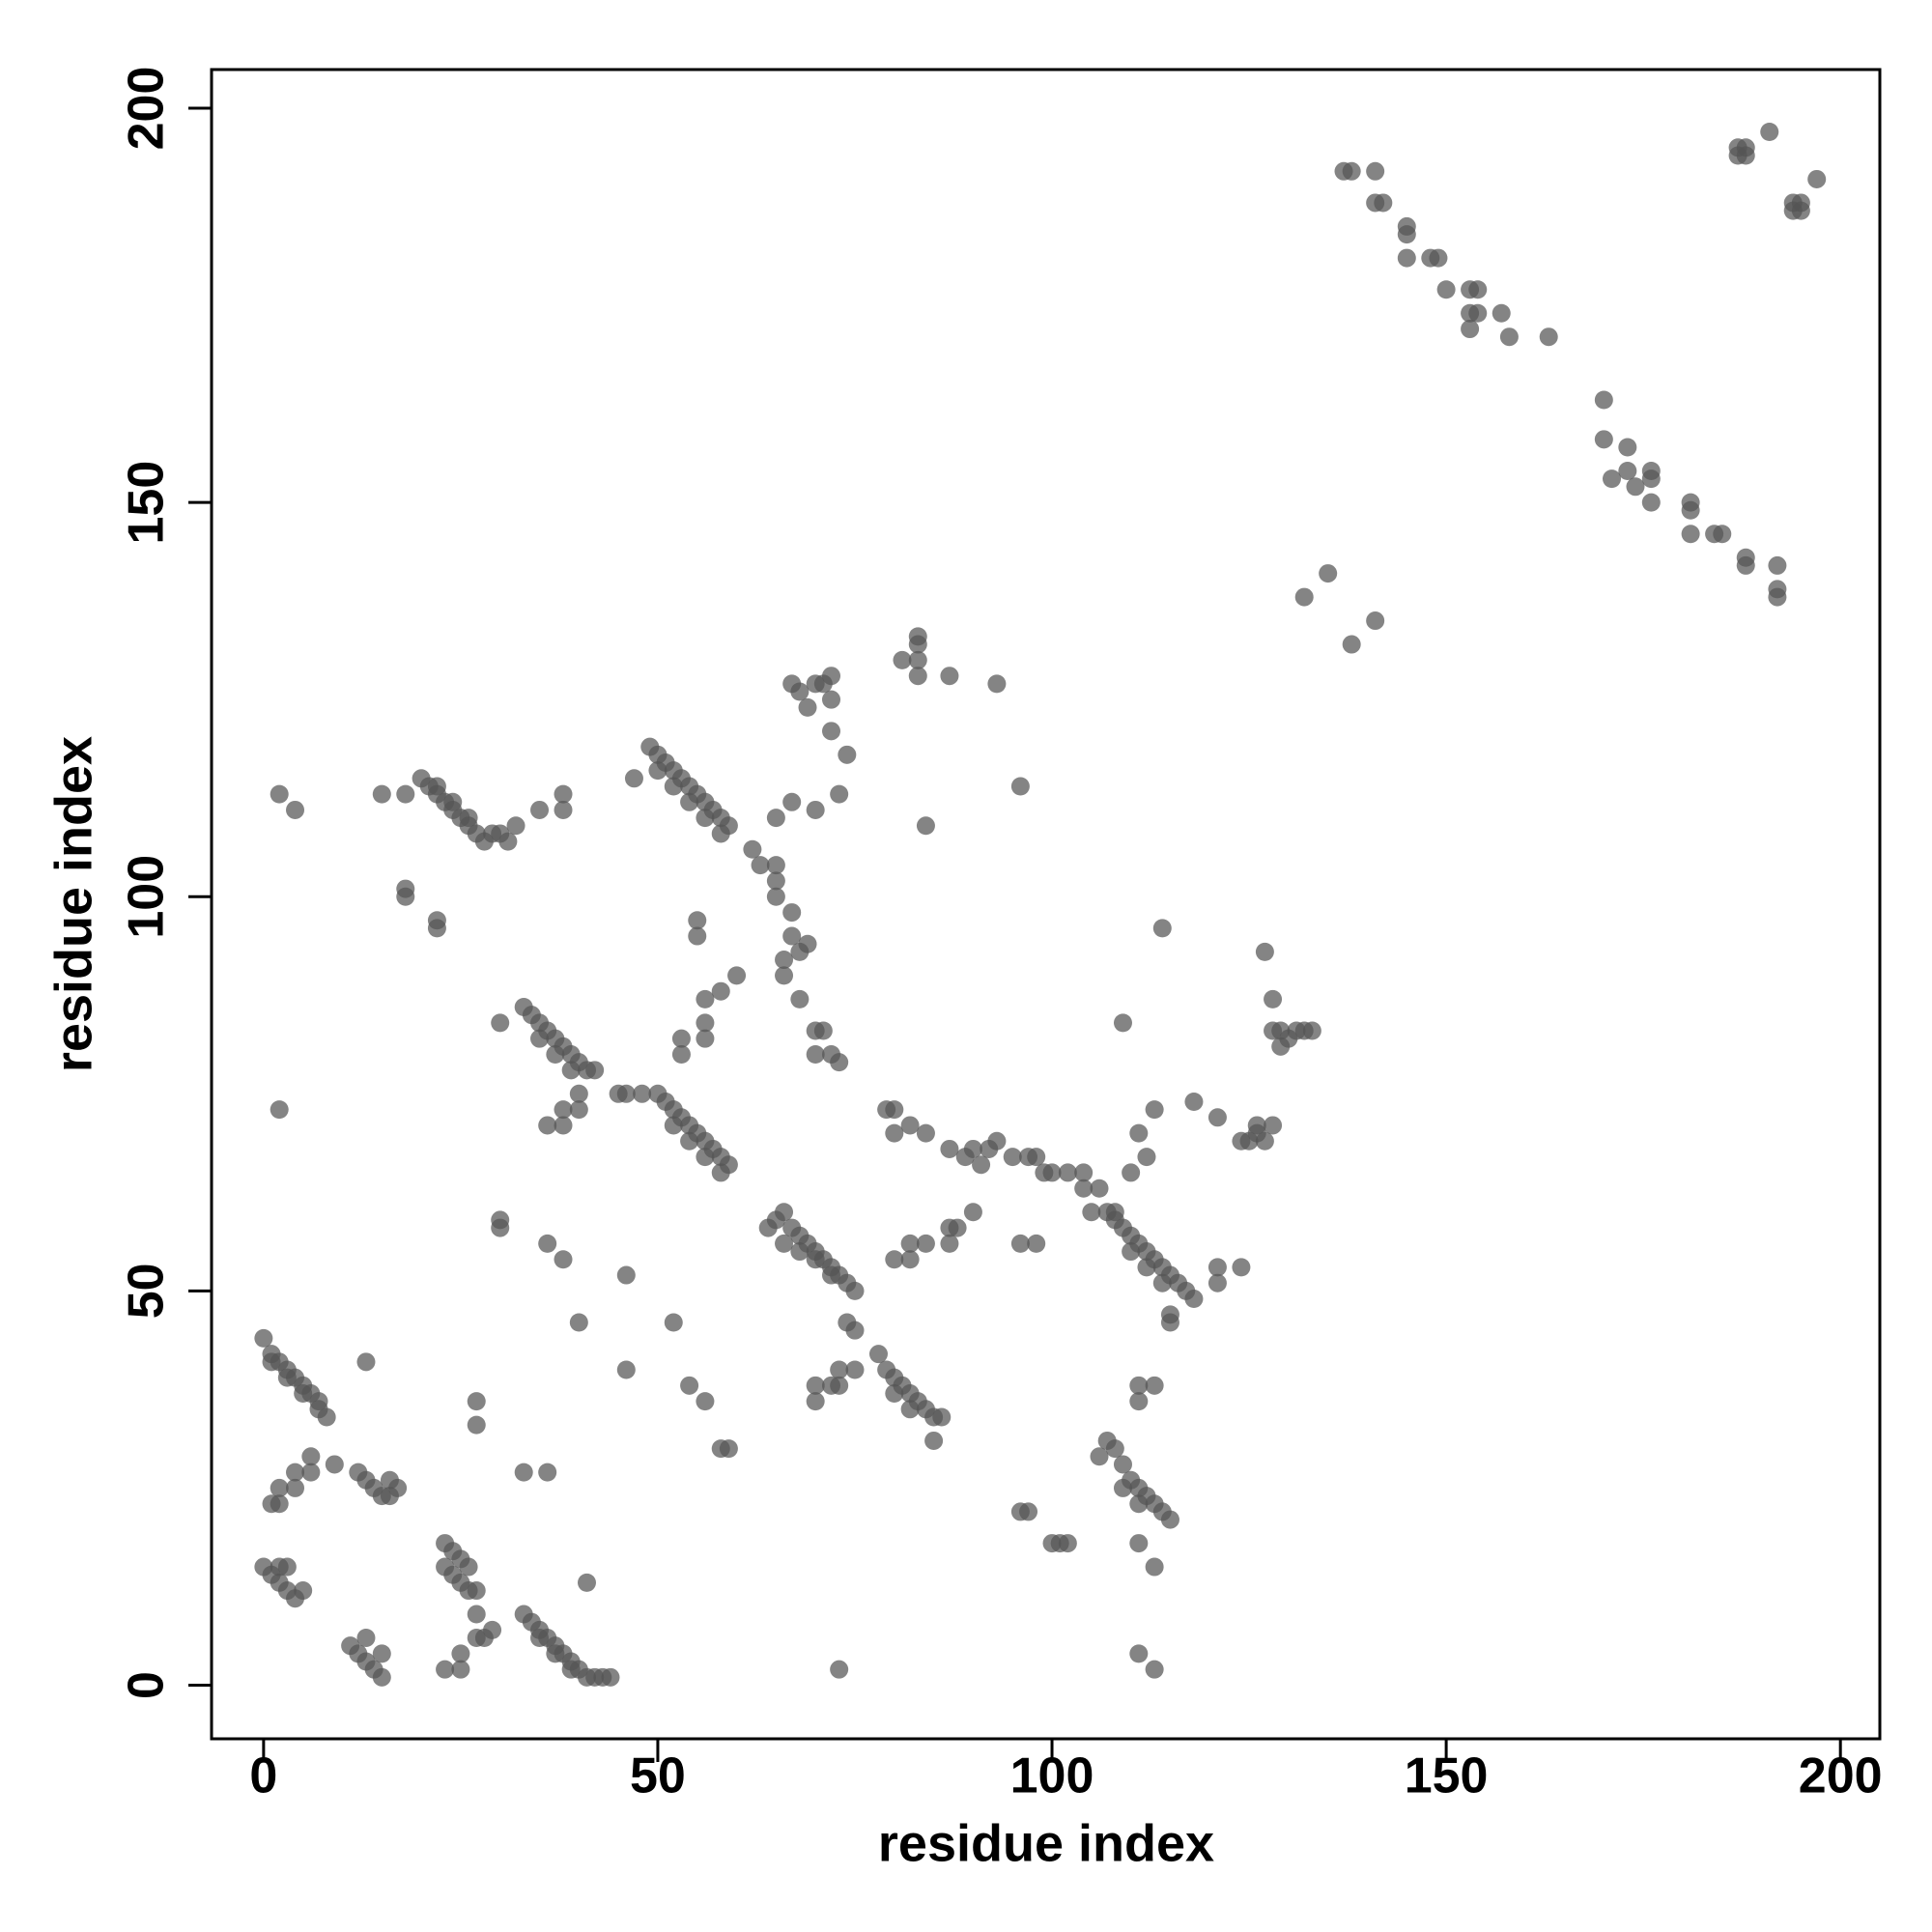 The height and width of the screenshot is (1932, 1932). I want to click on x-tick-label: 100, so click(1052, 1776).